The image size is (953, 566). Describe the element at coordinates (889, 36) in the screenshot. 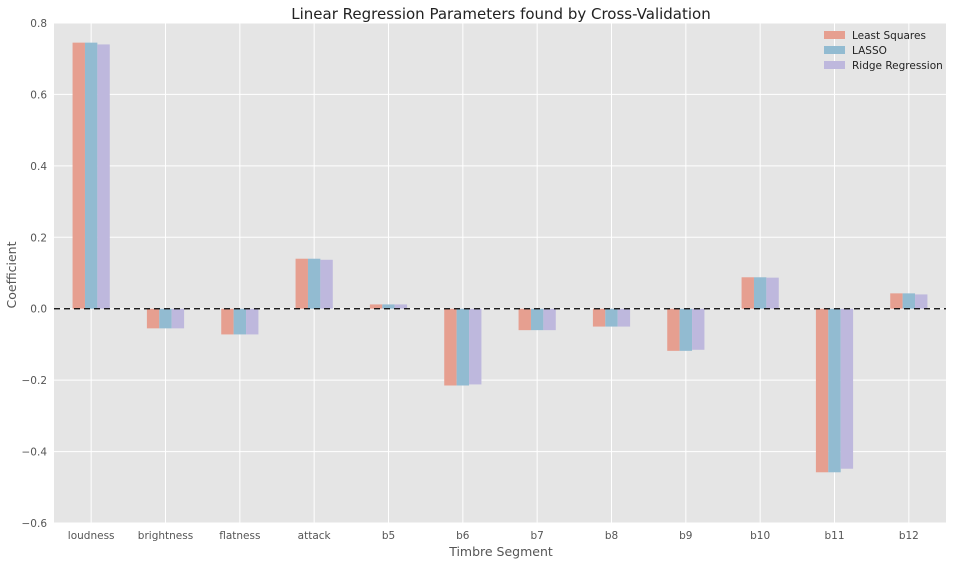

I see `legend-label: Least Squares` at that location.